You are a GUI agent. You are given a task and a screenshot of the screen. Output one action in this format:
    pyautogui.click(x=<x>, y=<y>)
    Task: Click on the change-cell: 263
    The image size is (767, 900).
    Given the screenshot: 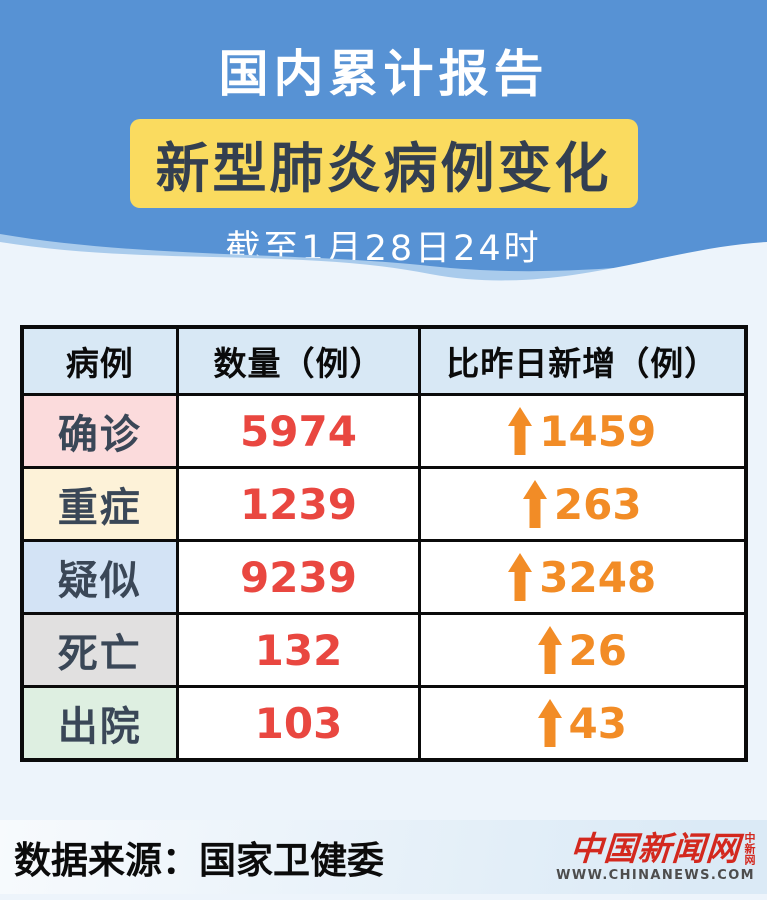 What is the action you would take?
    pyautogui.click(x=582, y=504)
    